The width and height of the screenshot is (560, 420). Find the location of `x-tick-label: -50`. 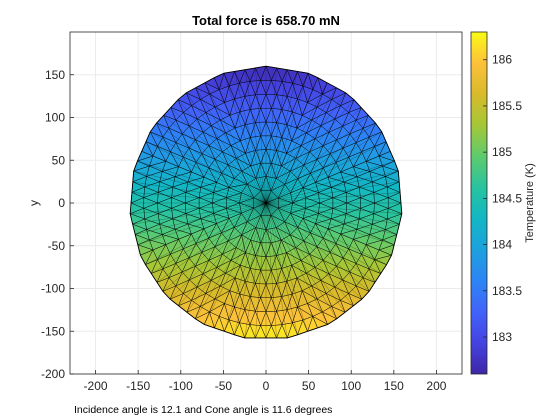

x-tick-label: -50 is located at coordinates (224, 386).